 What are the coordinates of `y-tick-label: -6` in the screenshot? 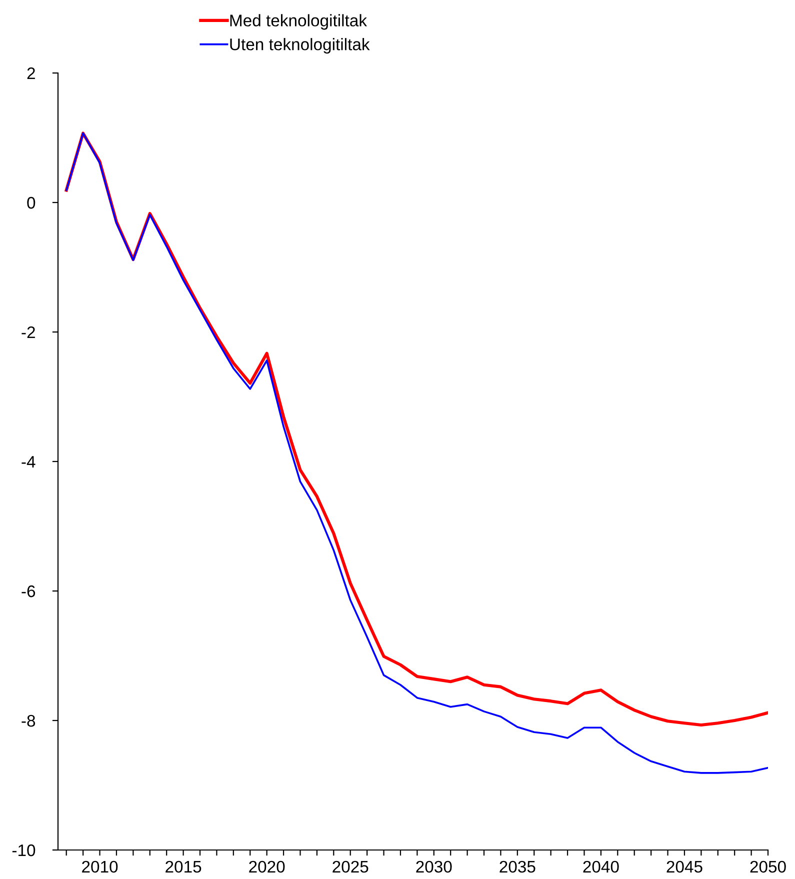 It's located at (29, 591).